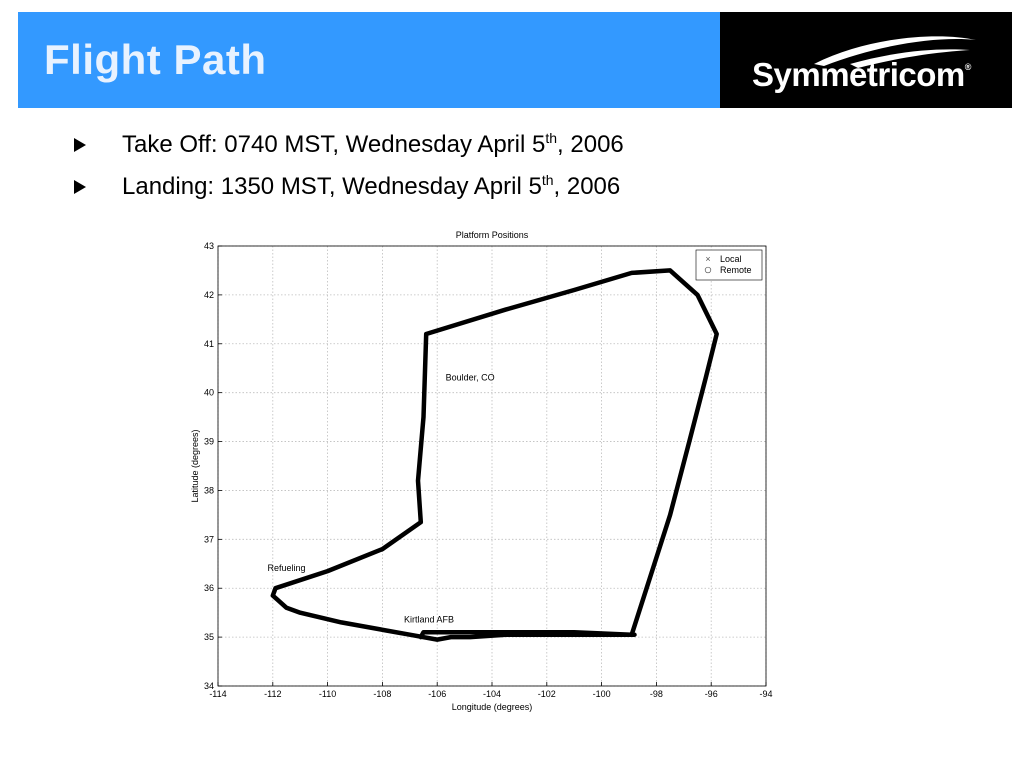 Image resolution: width=1024 pixels, height=768 pixels. I want to click on annotation-label: Kirtland AFB, so click(429, 619).